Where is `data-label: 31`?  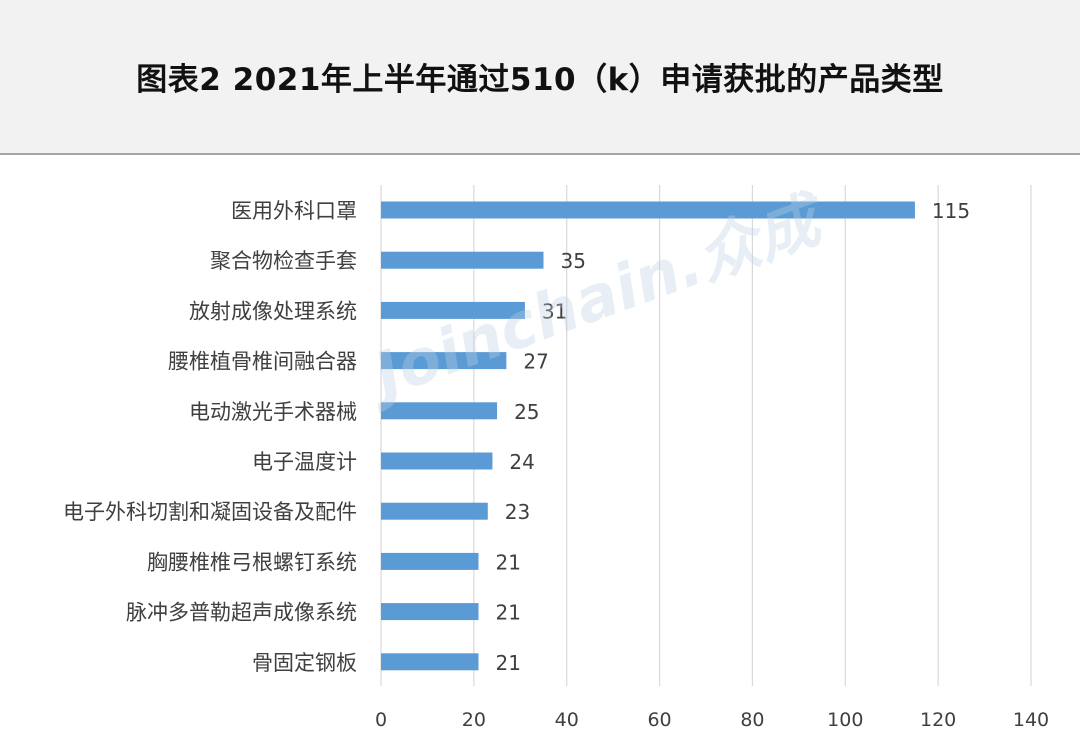
data-label: 31 is located at coordinates (554, 311).